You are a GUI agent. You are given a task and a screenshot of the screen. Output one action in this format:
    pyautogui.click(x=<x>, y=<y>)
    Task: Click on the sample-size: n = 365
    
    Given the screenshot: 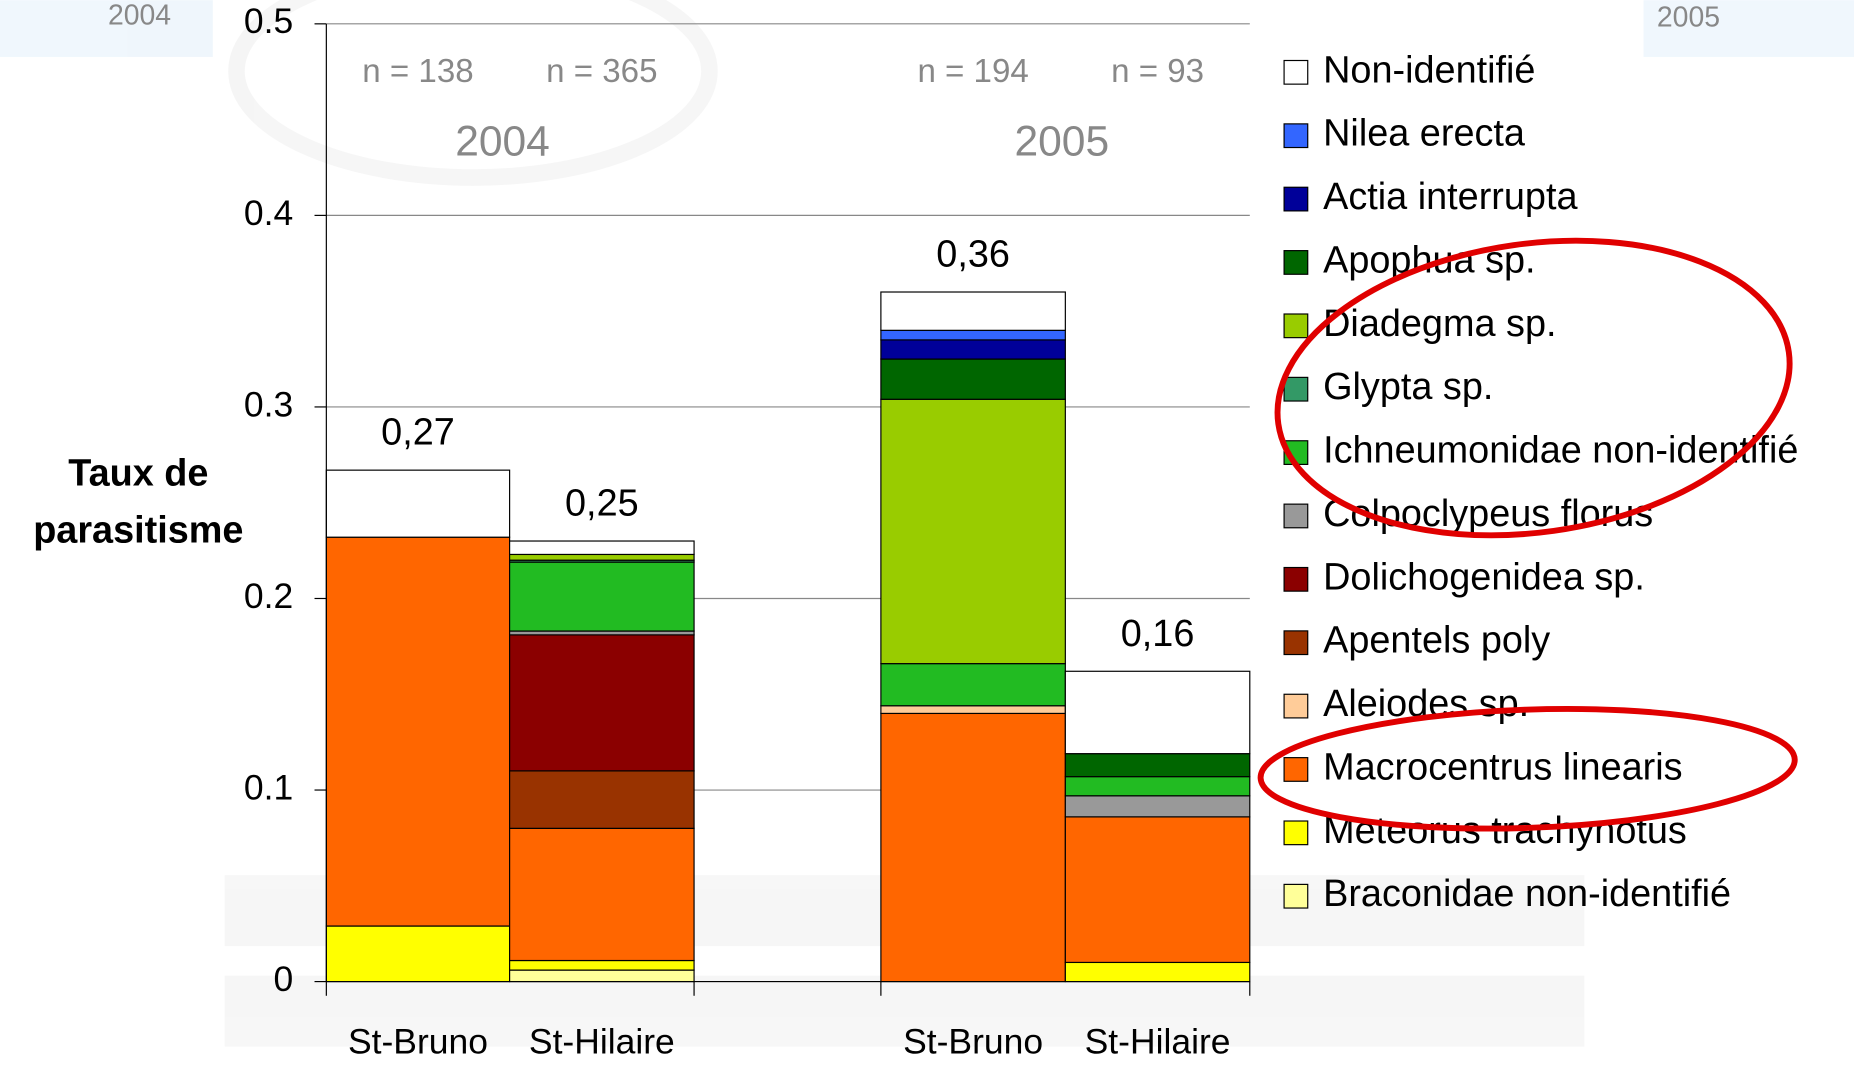 What is the action you would take?
    pyautogui.click(x=601, y=71)
    